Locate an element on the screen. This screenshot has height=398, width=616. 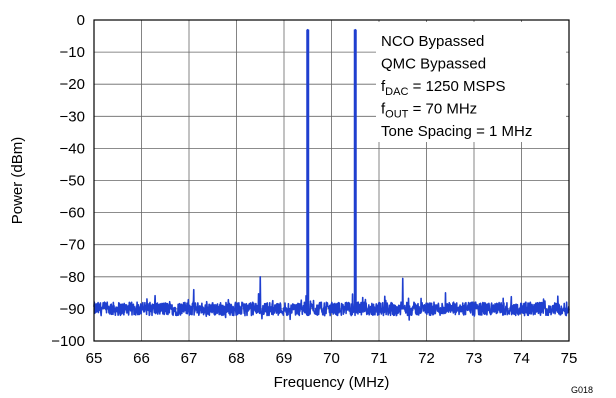
x-tick-label: 74 is located at coordinates (521, 358).